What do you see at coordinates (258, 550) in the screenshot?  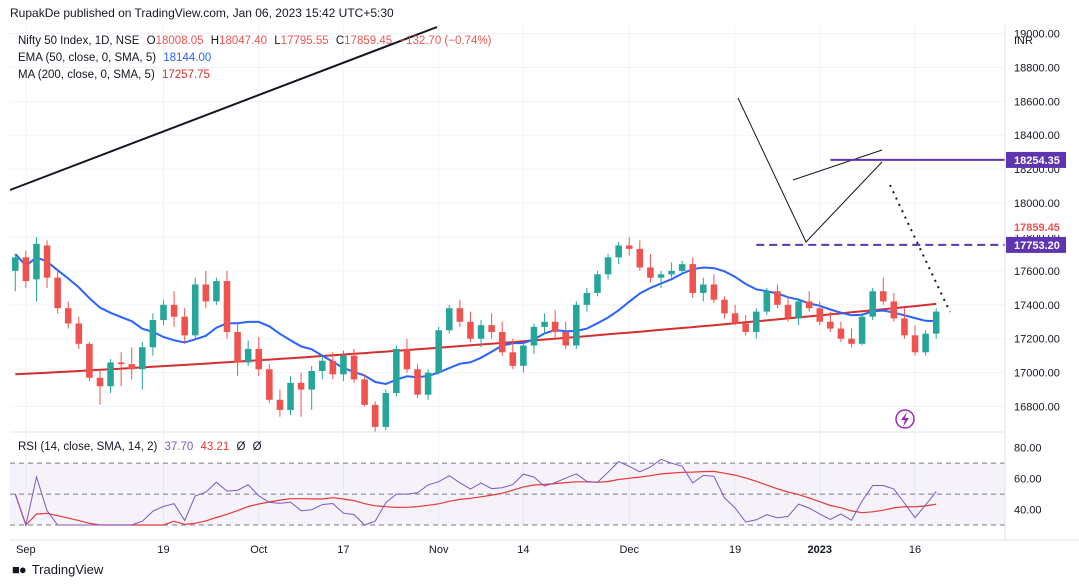 I see `time-tick: Oct` at bounding box center [258, 550].